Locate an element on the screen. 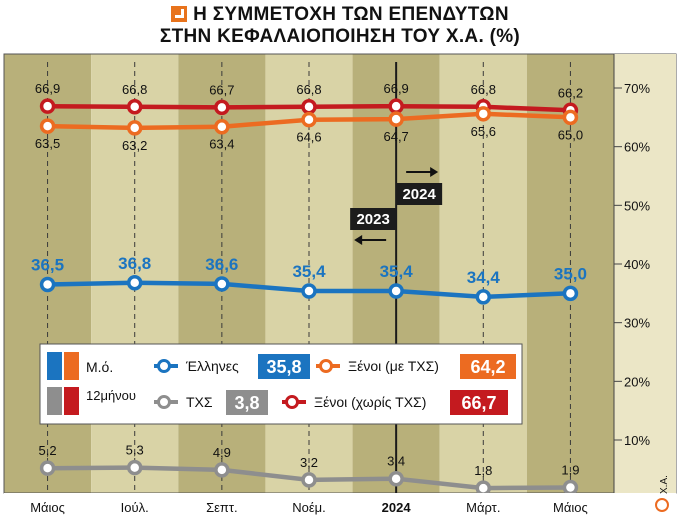 The width and height of the screenshot is (680, 523). data-label-foreign_no_tx: 66,9 is located at coordinates (395, 88).